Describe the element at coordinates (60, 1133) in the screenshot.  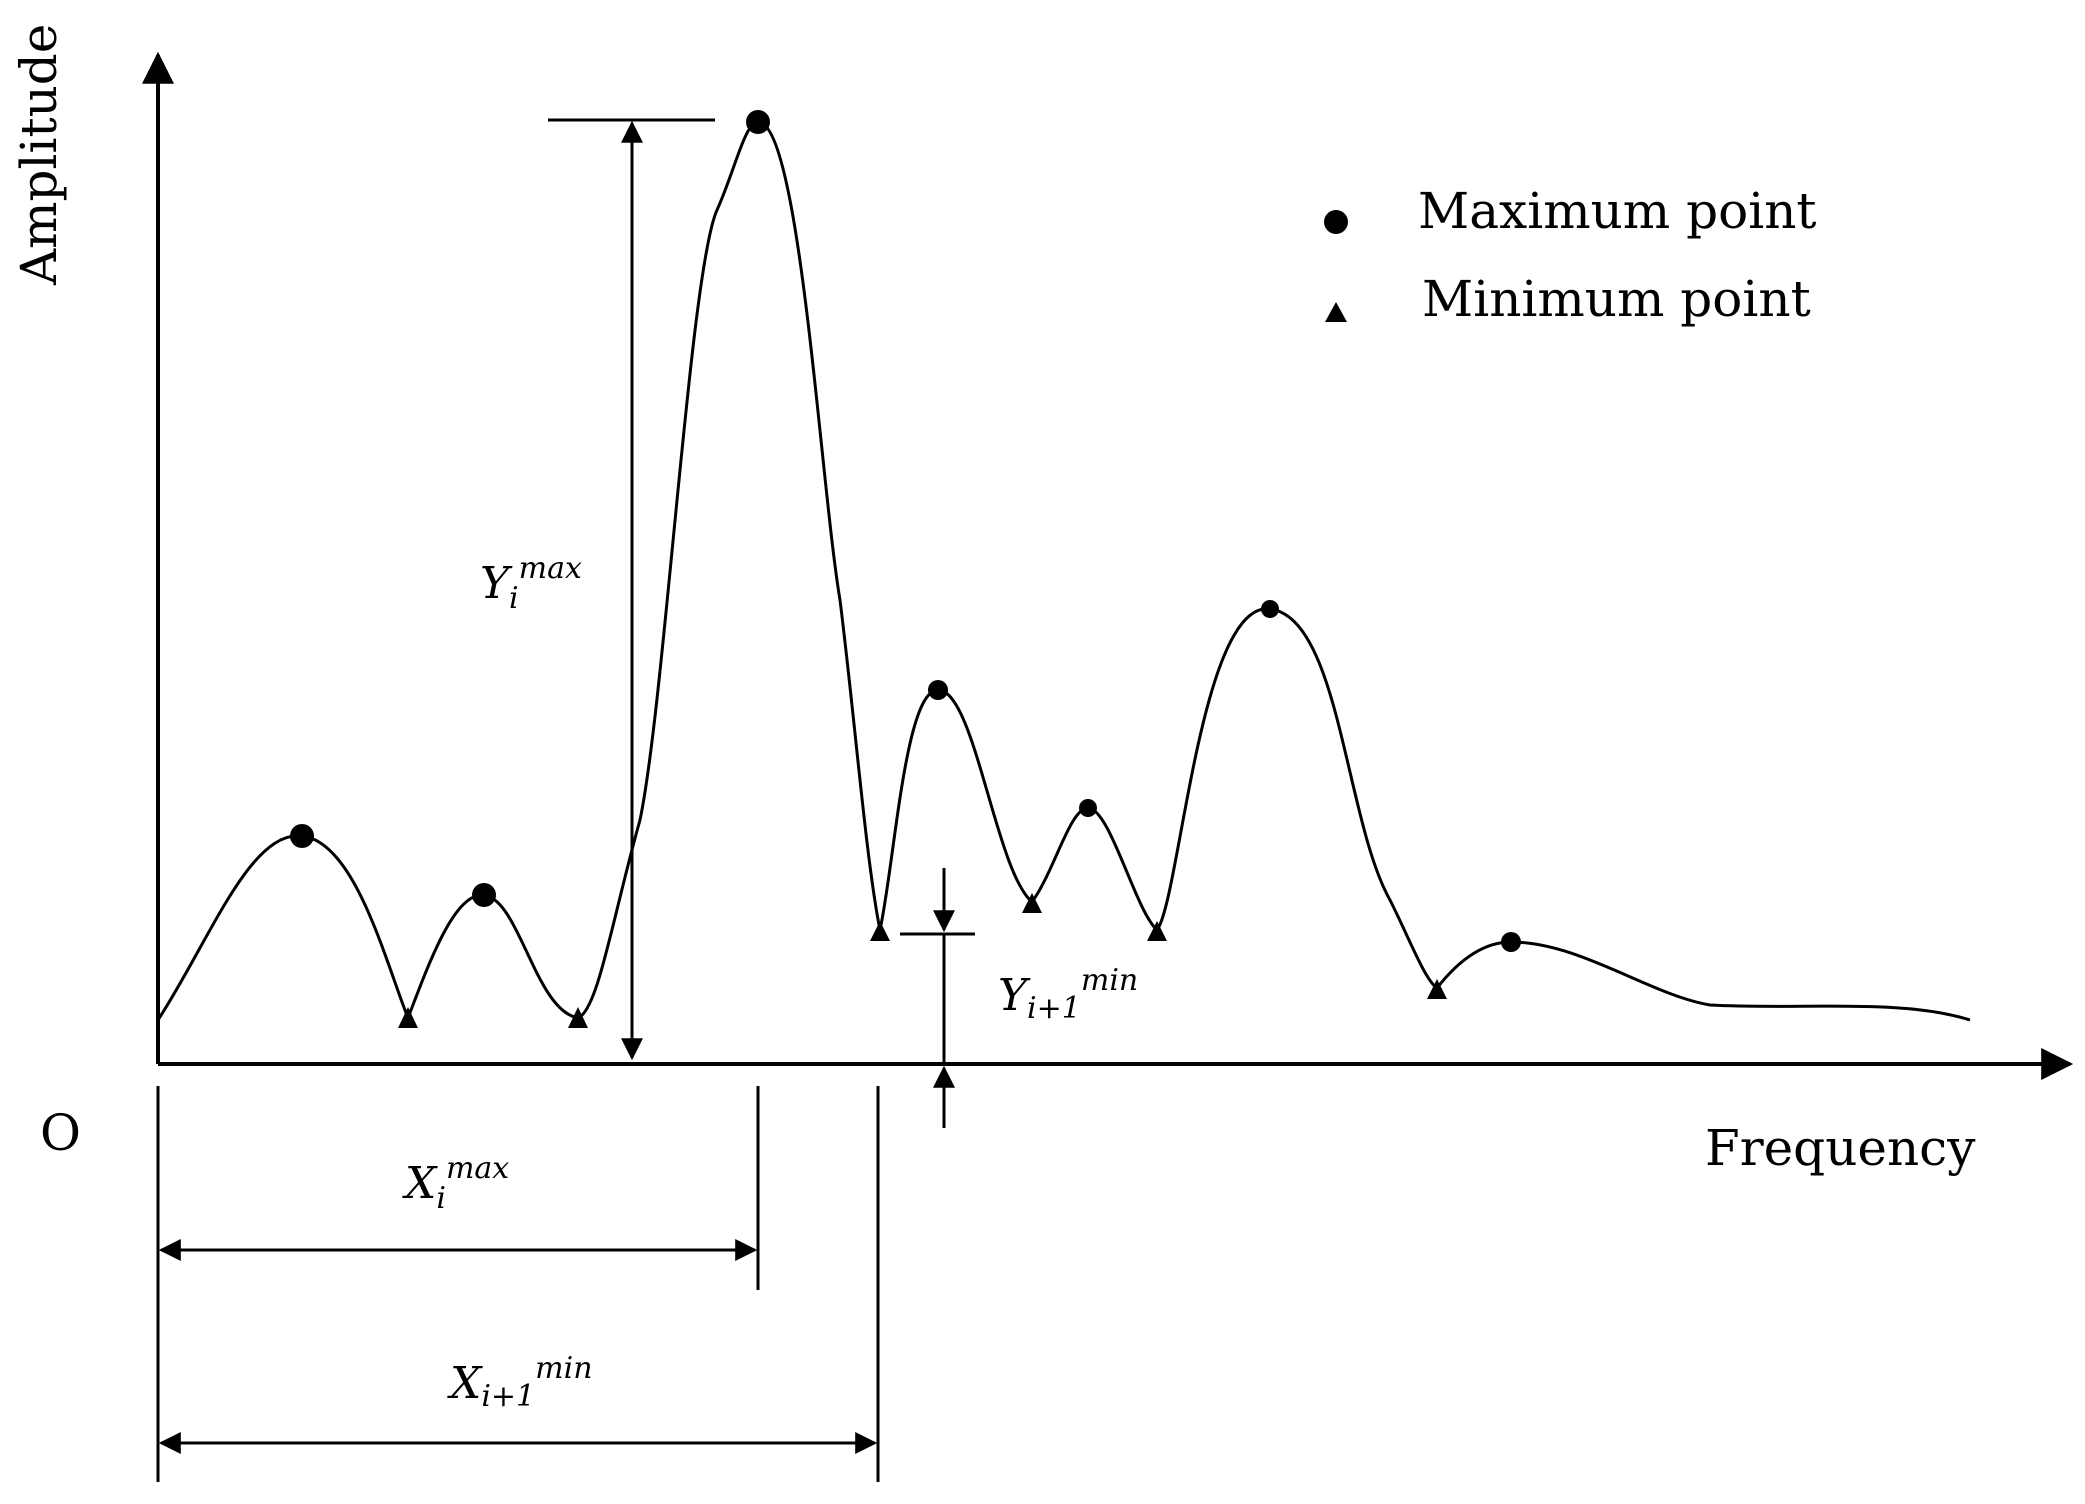
I see `origin-label: O` at that location.